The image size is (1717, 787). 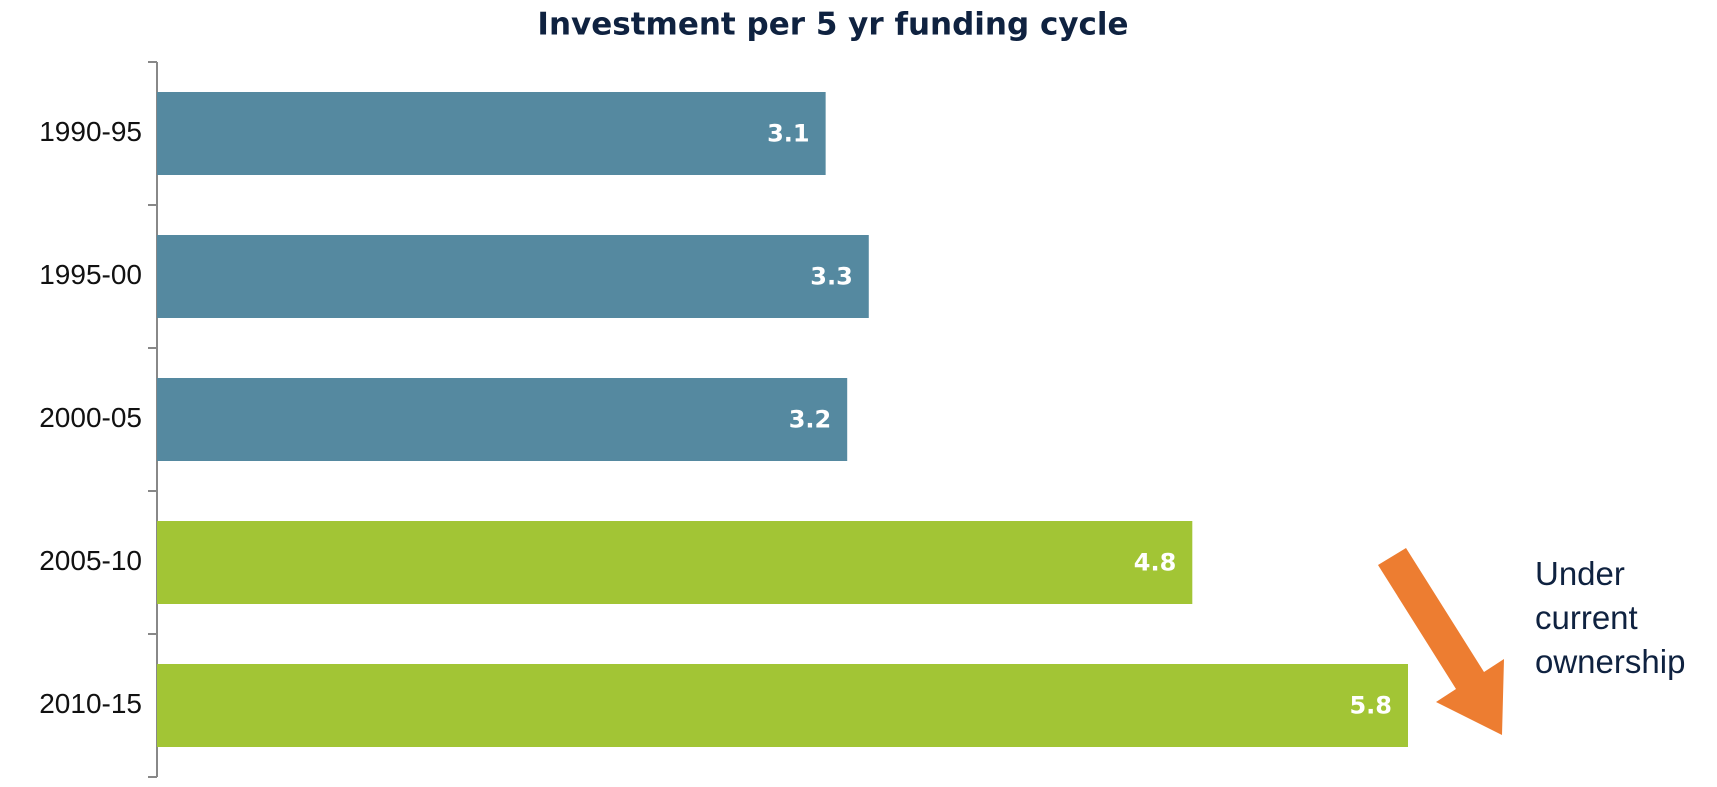 I want to click on y-tick-label: 2000-05, so click(x=90, y=417).